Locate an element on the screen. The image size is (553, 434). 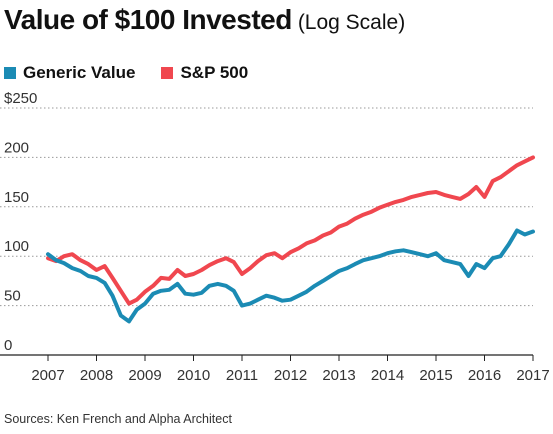
x-tick-label-2013: 2013 is located at coordinates (338, 375).